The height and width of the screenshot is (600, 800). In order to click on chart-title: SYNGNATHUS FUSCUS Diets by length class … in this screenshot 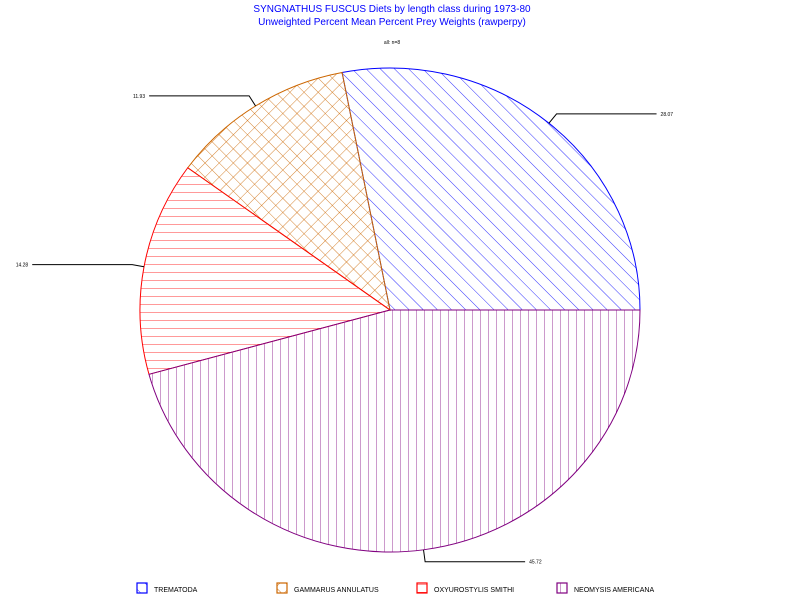, I will do `click(392, 9)`.